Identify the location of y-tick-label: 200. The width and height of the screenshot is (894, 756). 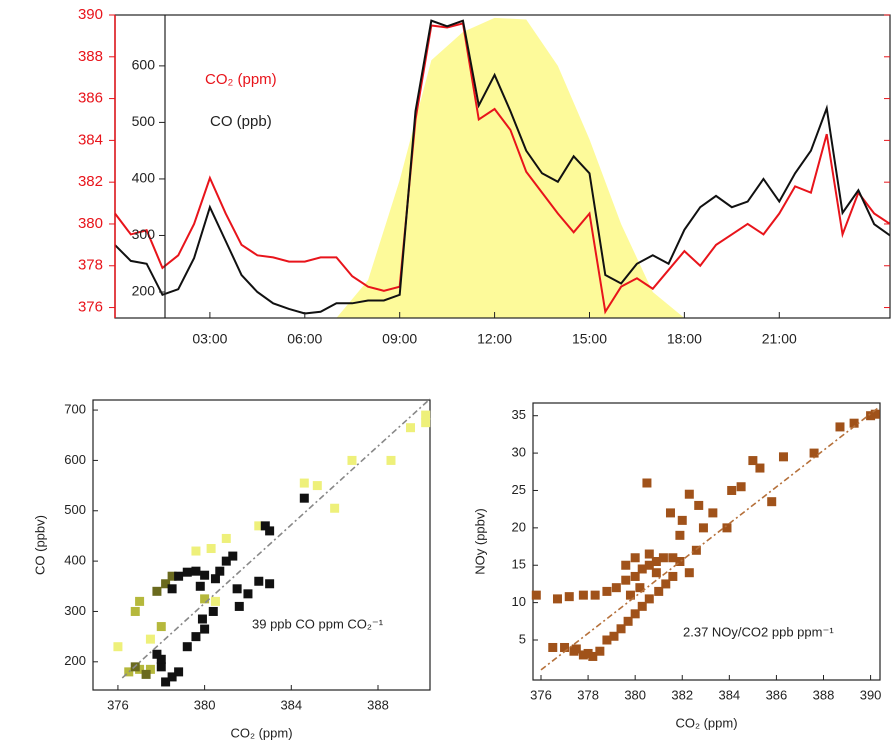
(75, 660).